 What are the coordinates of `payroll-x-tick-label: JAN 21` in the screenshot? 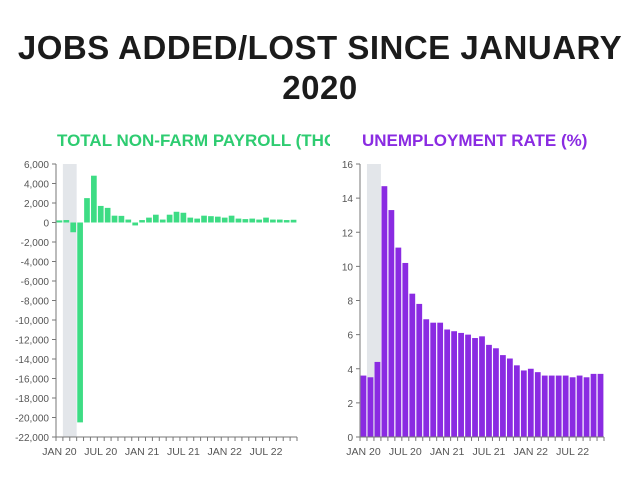 It's located at (142, 452).